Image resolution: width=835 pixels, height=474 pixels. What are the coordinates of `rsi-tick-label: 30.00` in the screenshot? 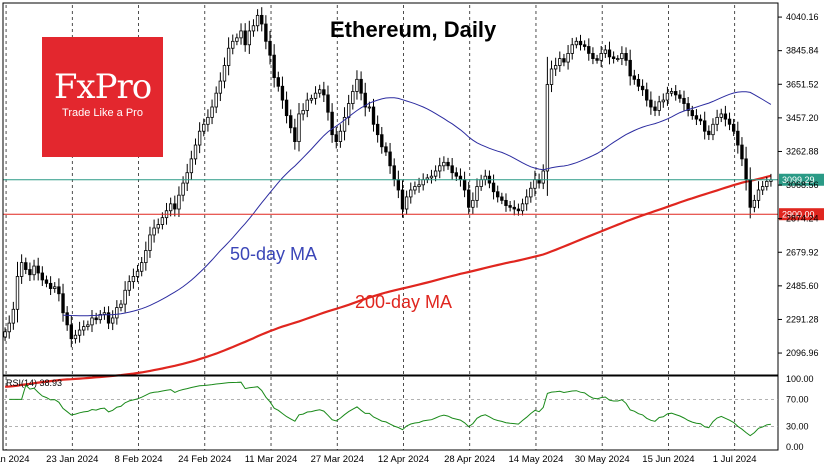 It's located at (797, 427).